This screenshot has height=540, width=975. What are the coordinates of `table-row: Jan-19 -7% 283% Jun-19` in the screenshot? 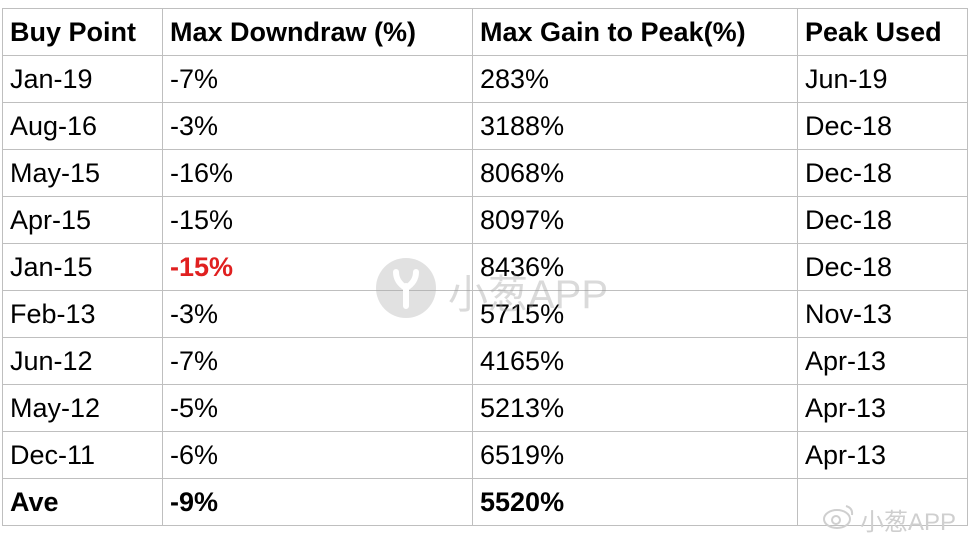 It's located at (485, 79).